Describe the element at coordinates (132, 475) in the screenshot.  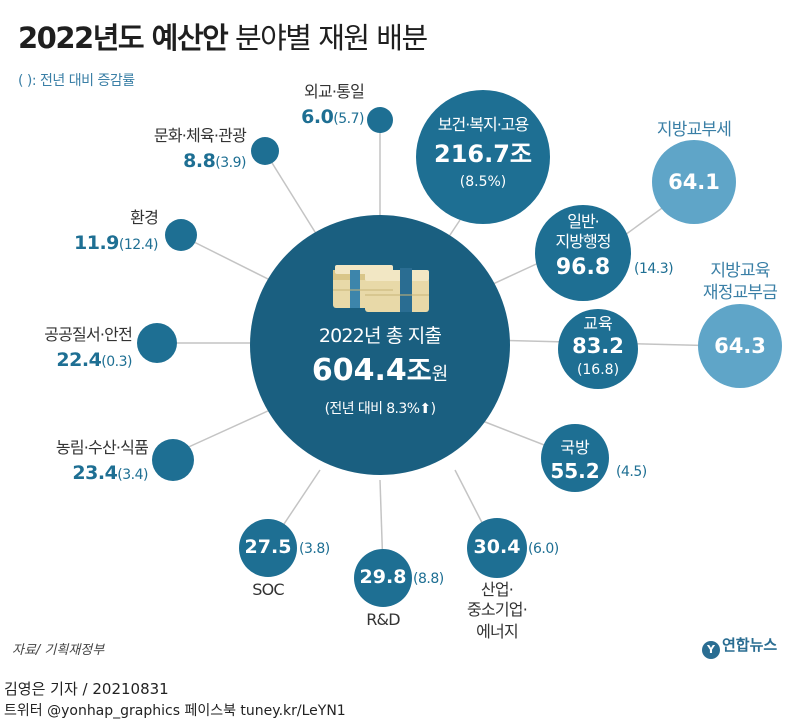
I see `agri-pct: (3.4)` at that location.